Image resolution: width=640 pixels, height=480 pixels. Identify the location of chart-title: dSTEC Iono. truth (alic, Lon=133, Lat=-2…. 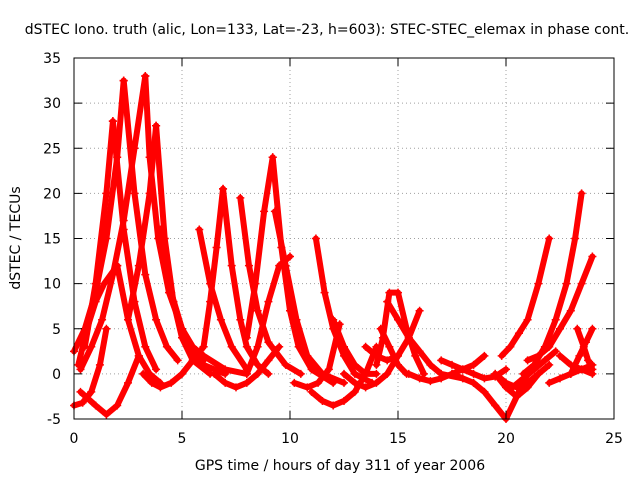
(327, 30).